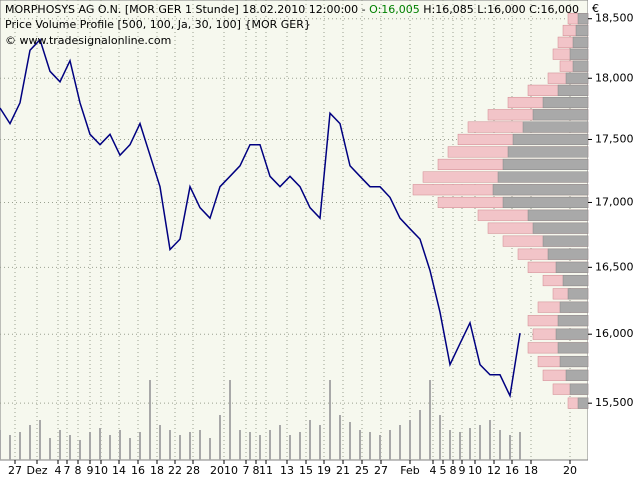 The height and width of the screenshot is (480, 640). I want to click on y-tick-label: 16,000, so click(614, 333).